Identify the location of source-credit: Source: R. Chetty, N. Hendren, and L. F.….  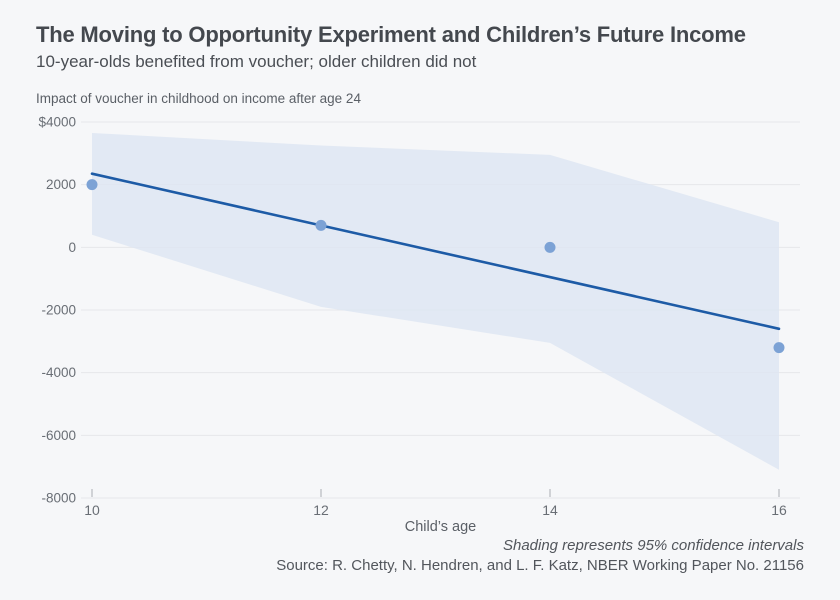
(540, 565).